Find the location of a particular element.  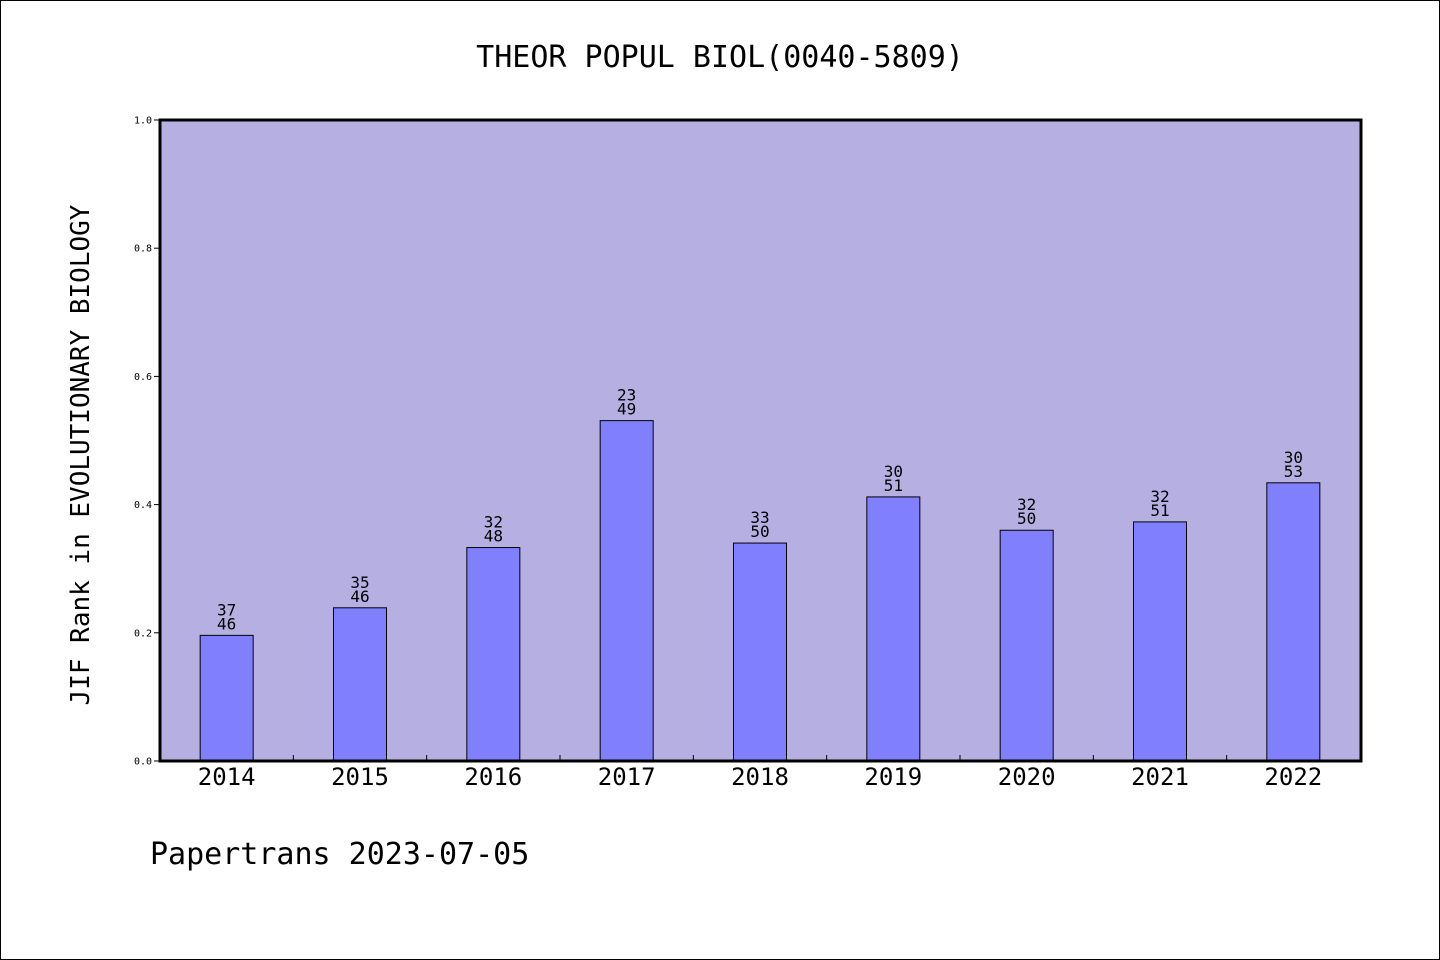

x-tick-label: 2014 is located at coordinates (227, 777).